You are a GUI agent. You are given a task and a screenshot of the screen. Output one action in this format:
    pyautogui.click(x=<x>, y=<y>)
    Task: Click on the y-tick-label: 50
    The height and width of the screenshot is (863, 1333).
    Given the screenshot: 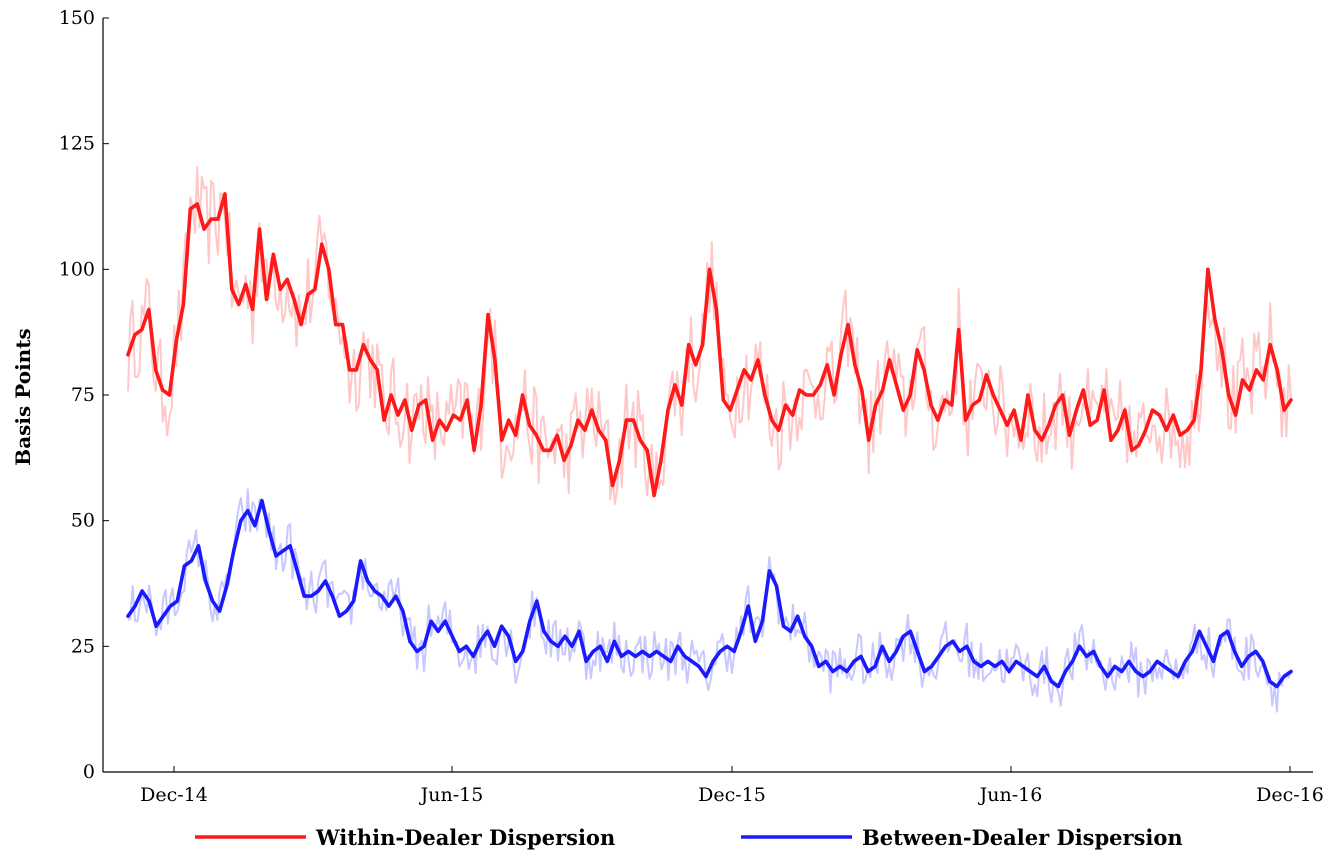 What is the action you would take?
    pyautogui.click(x=83, y=521)
    